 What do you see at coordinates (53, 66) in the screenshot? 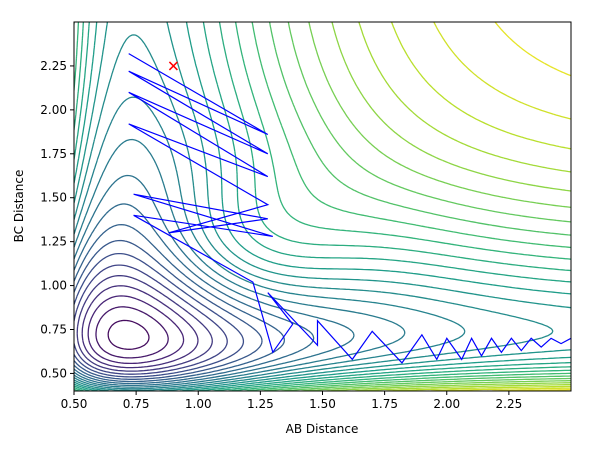
I see `y-tick-label: 2.25` at bounding box center [53, 66].